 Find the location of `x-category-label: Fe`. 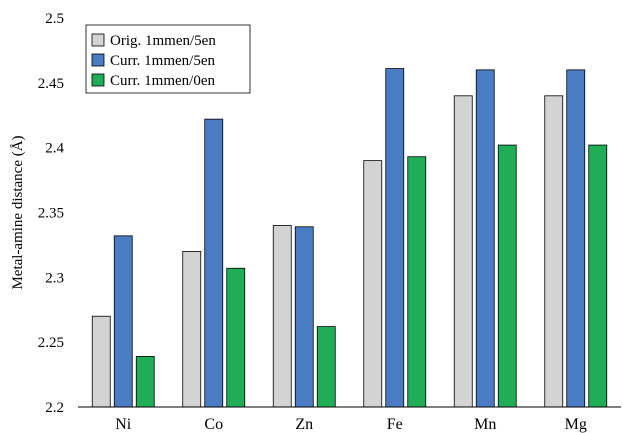

x-category-label: Fe is located at coordinates (395, 424).